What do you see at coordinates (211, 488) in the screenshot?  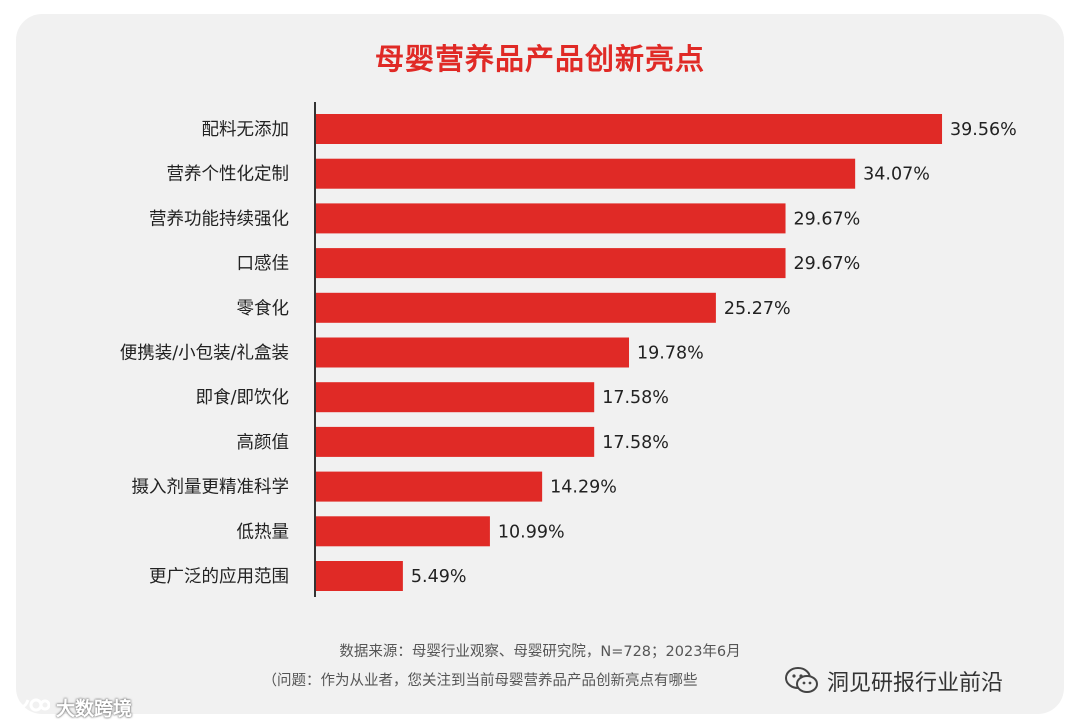 I see `category-label-8: 摄入剂量更精准科学` at bounding box center [211, 488].